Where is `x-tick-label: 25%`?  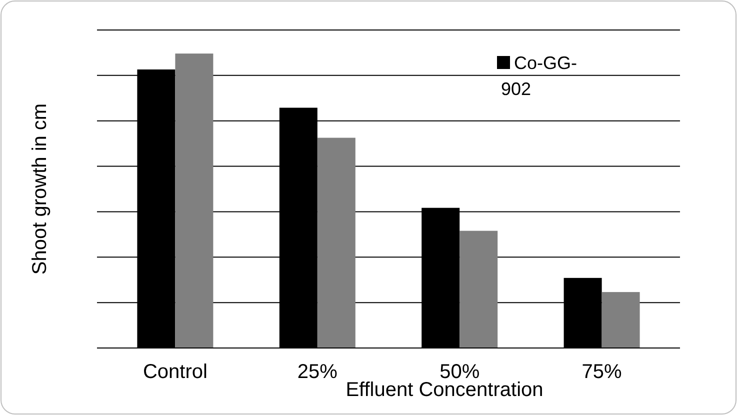 x-tick-label: 25% is located at coordinates (317, 372).